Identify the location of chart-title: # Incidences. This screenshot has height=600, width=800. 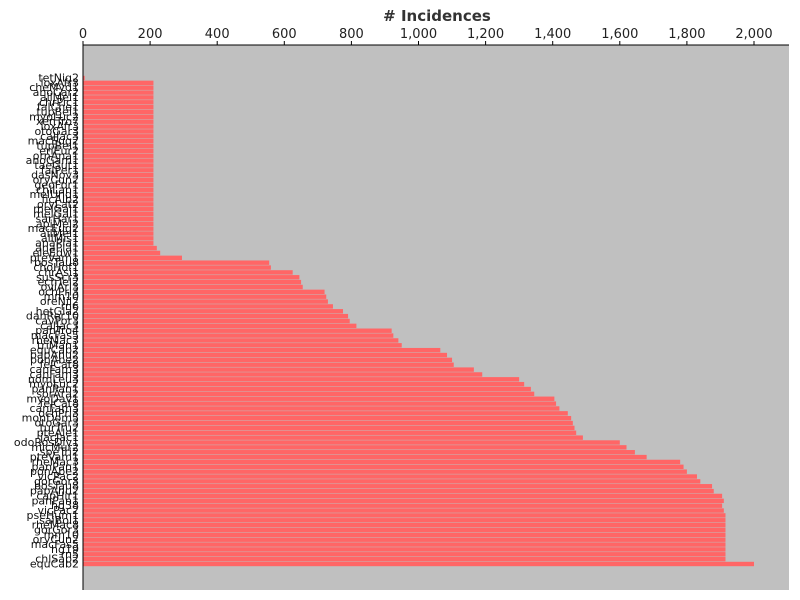
(437, 16).